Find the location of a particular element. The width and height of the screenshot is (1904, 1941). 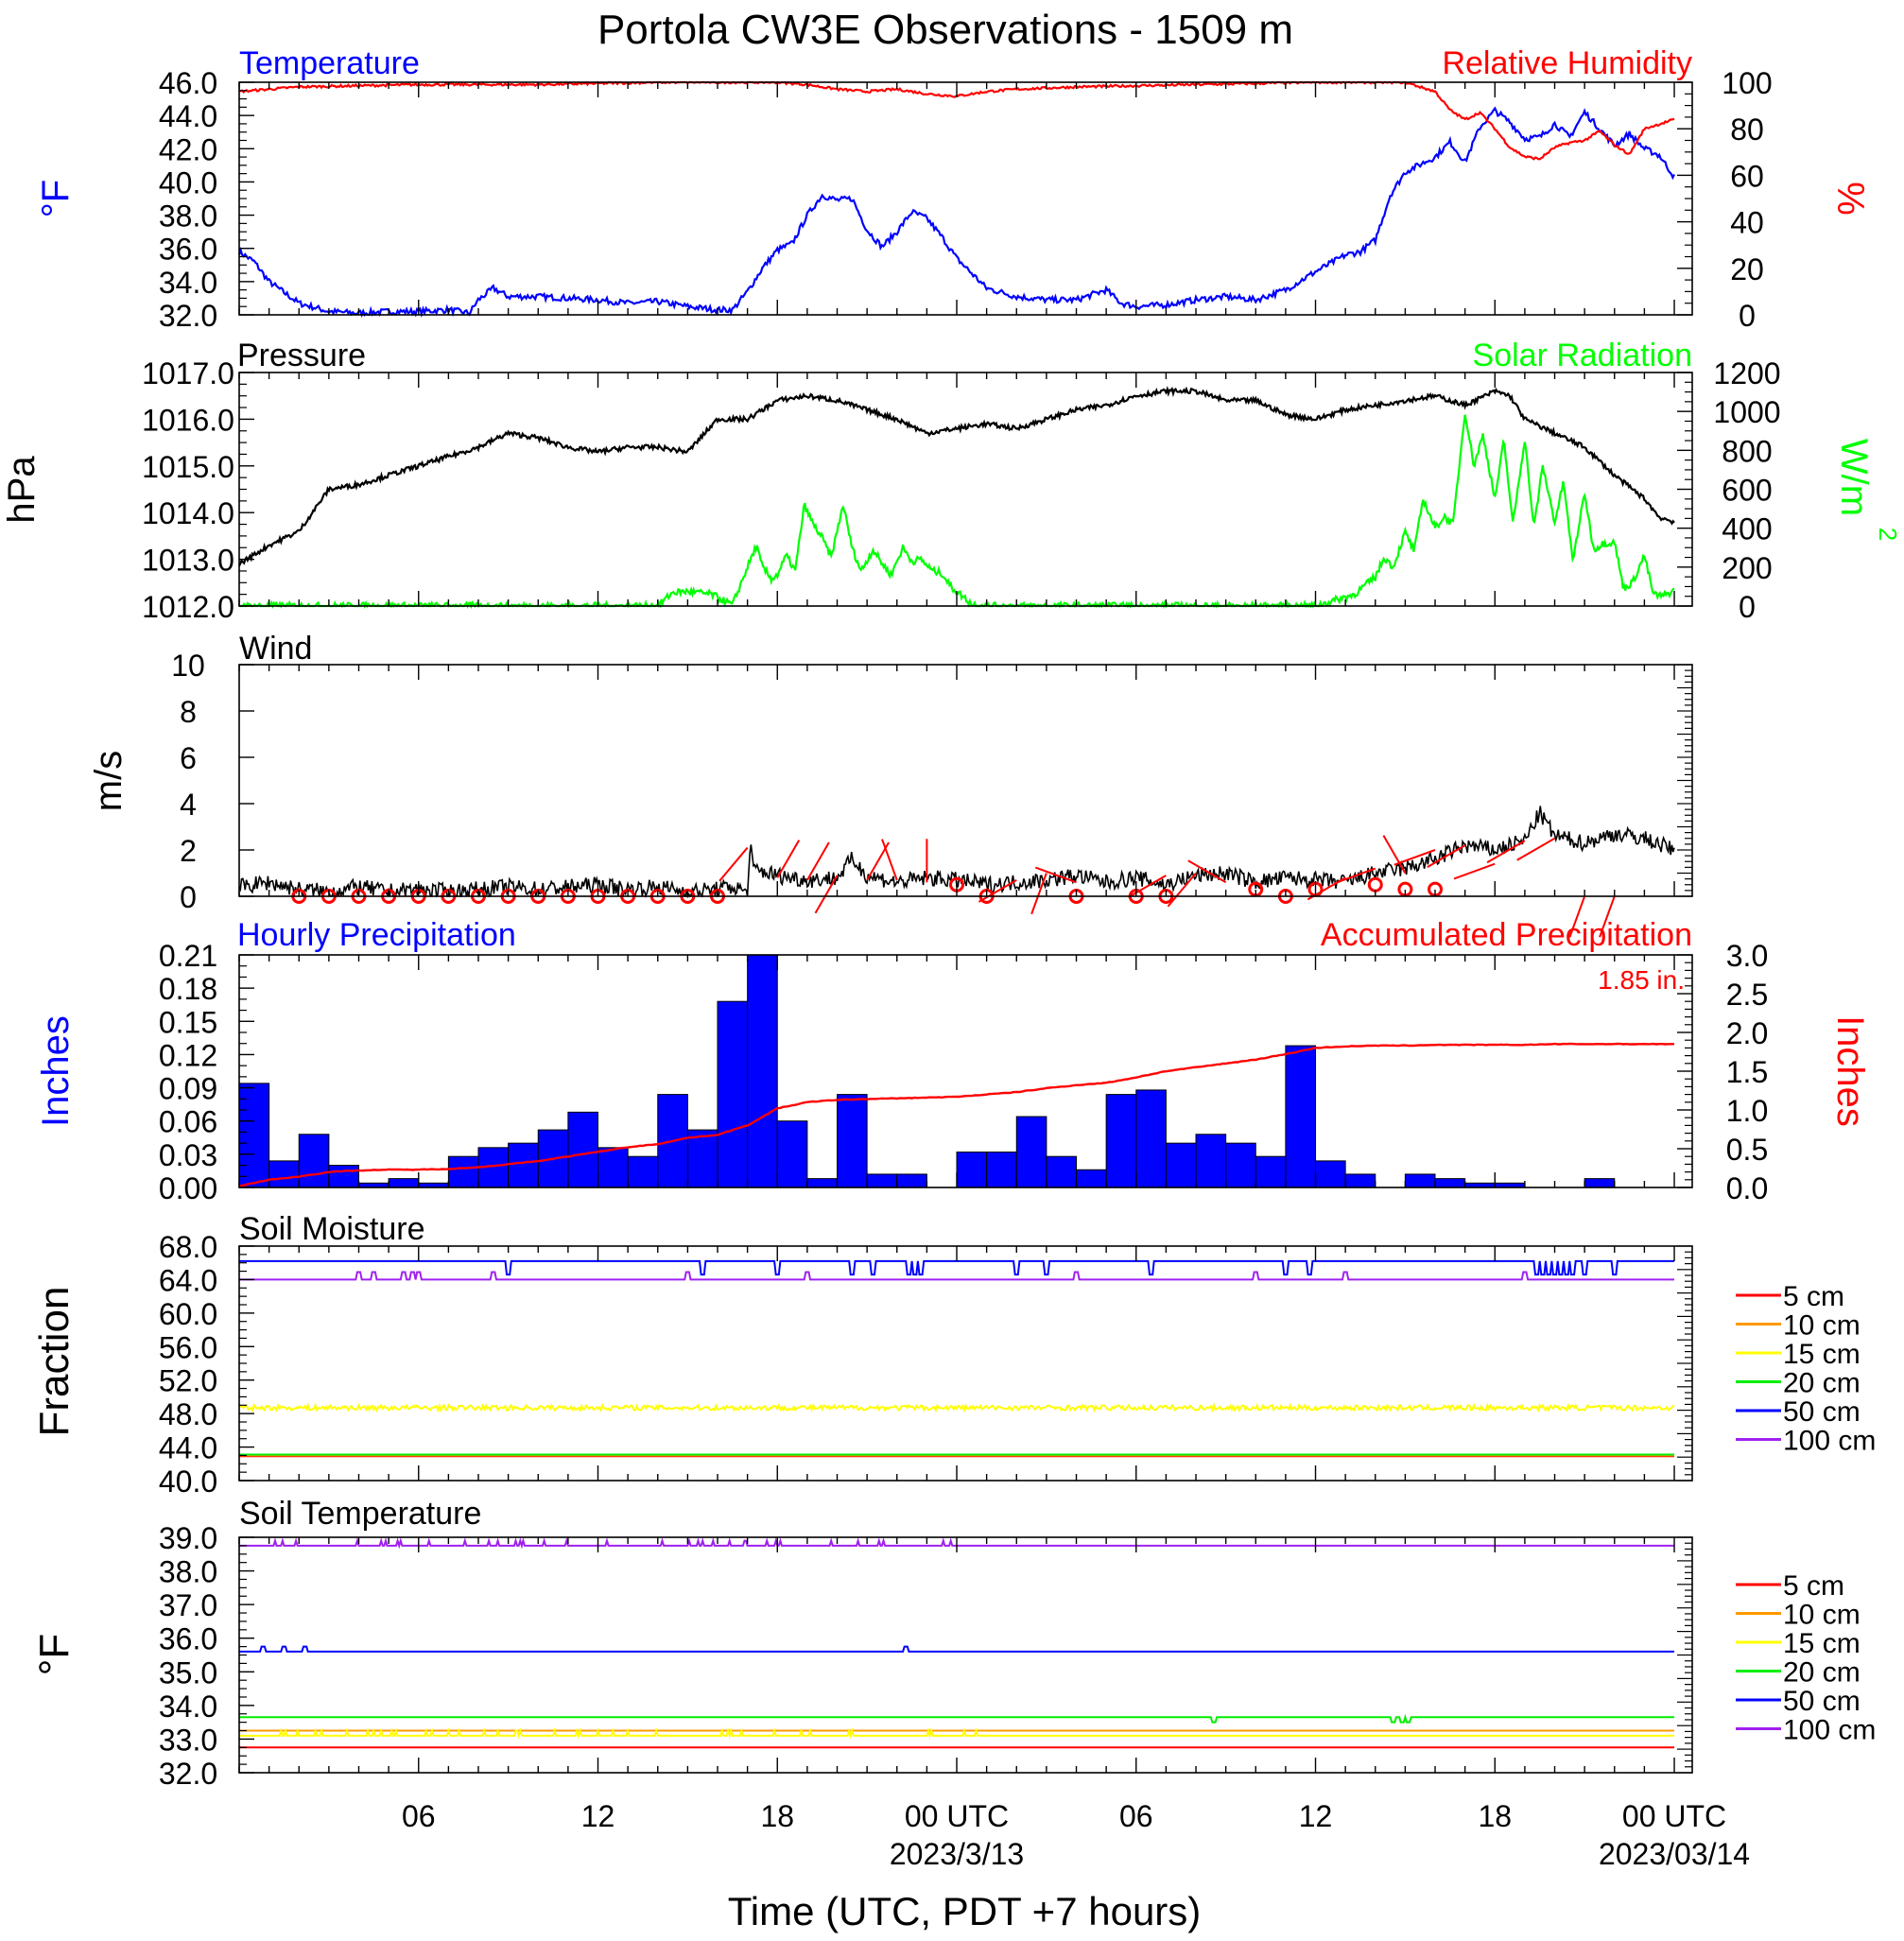

y-tick-label: 1200 is located at coordinates (1746, 373).